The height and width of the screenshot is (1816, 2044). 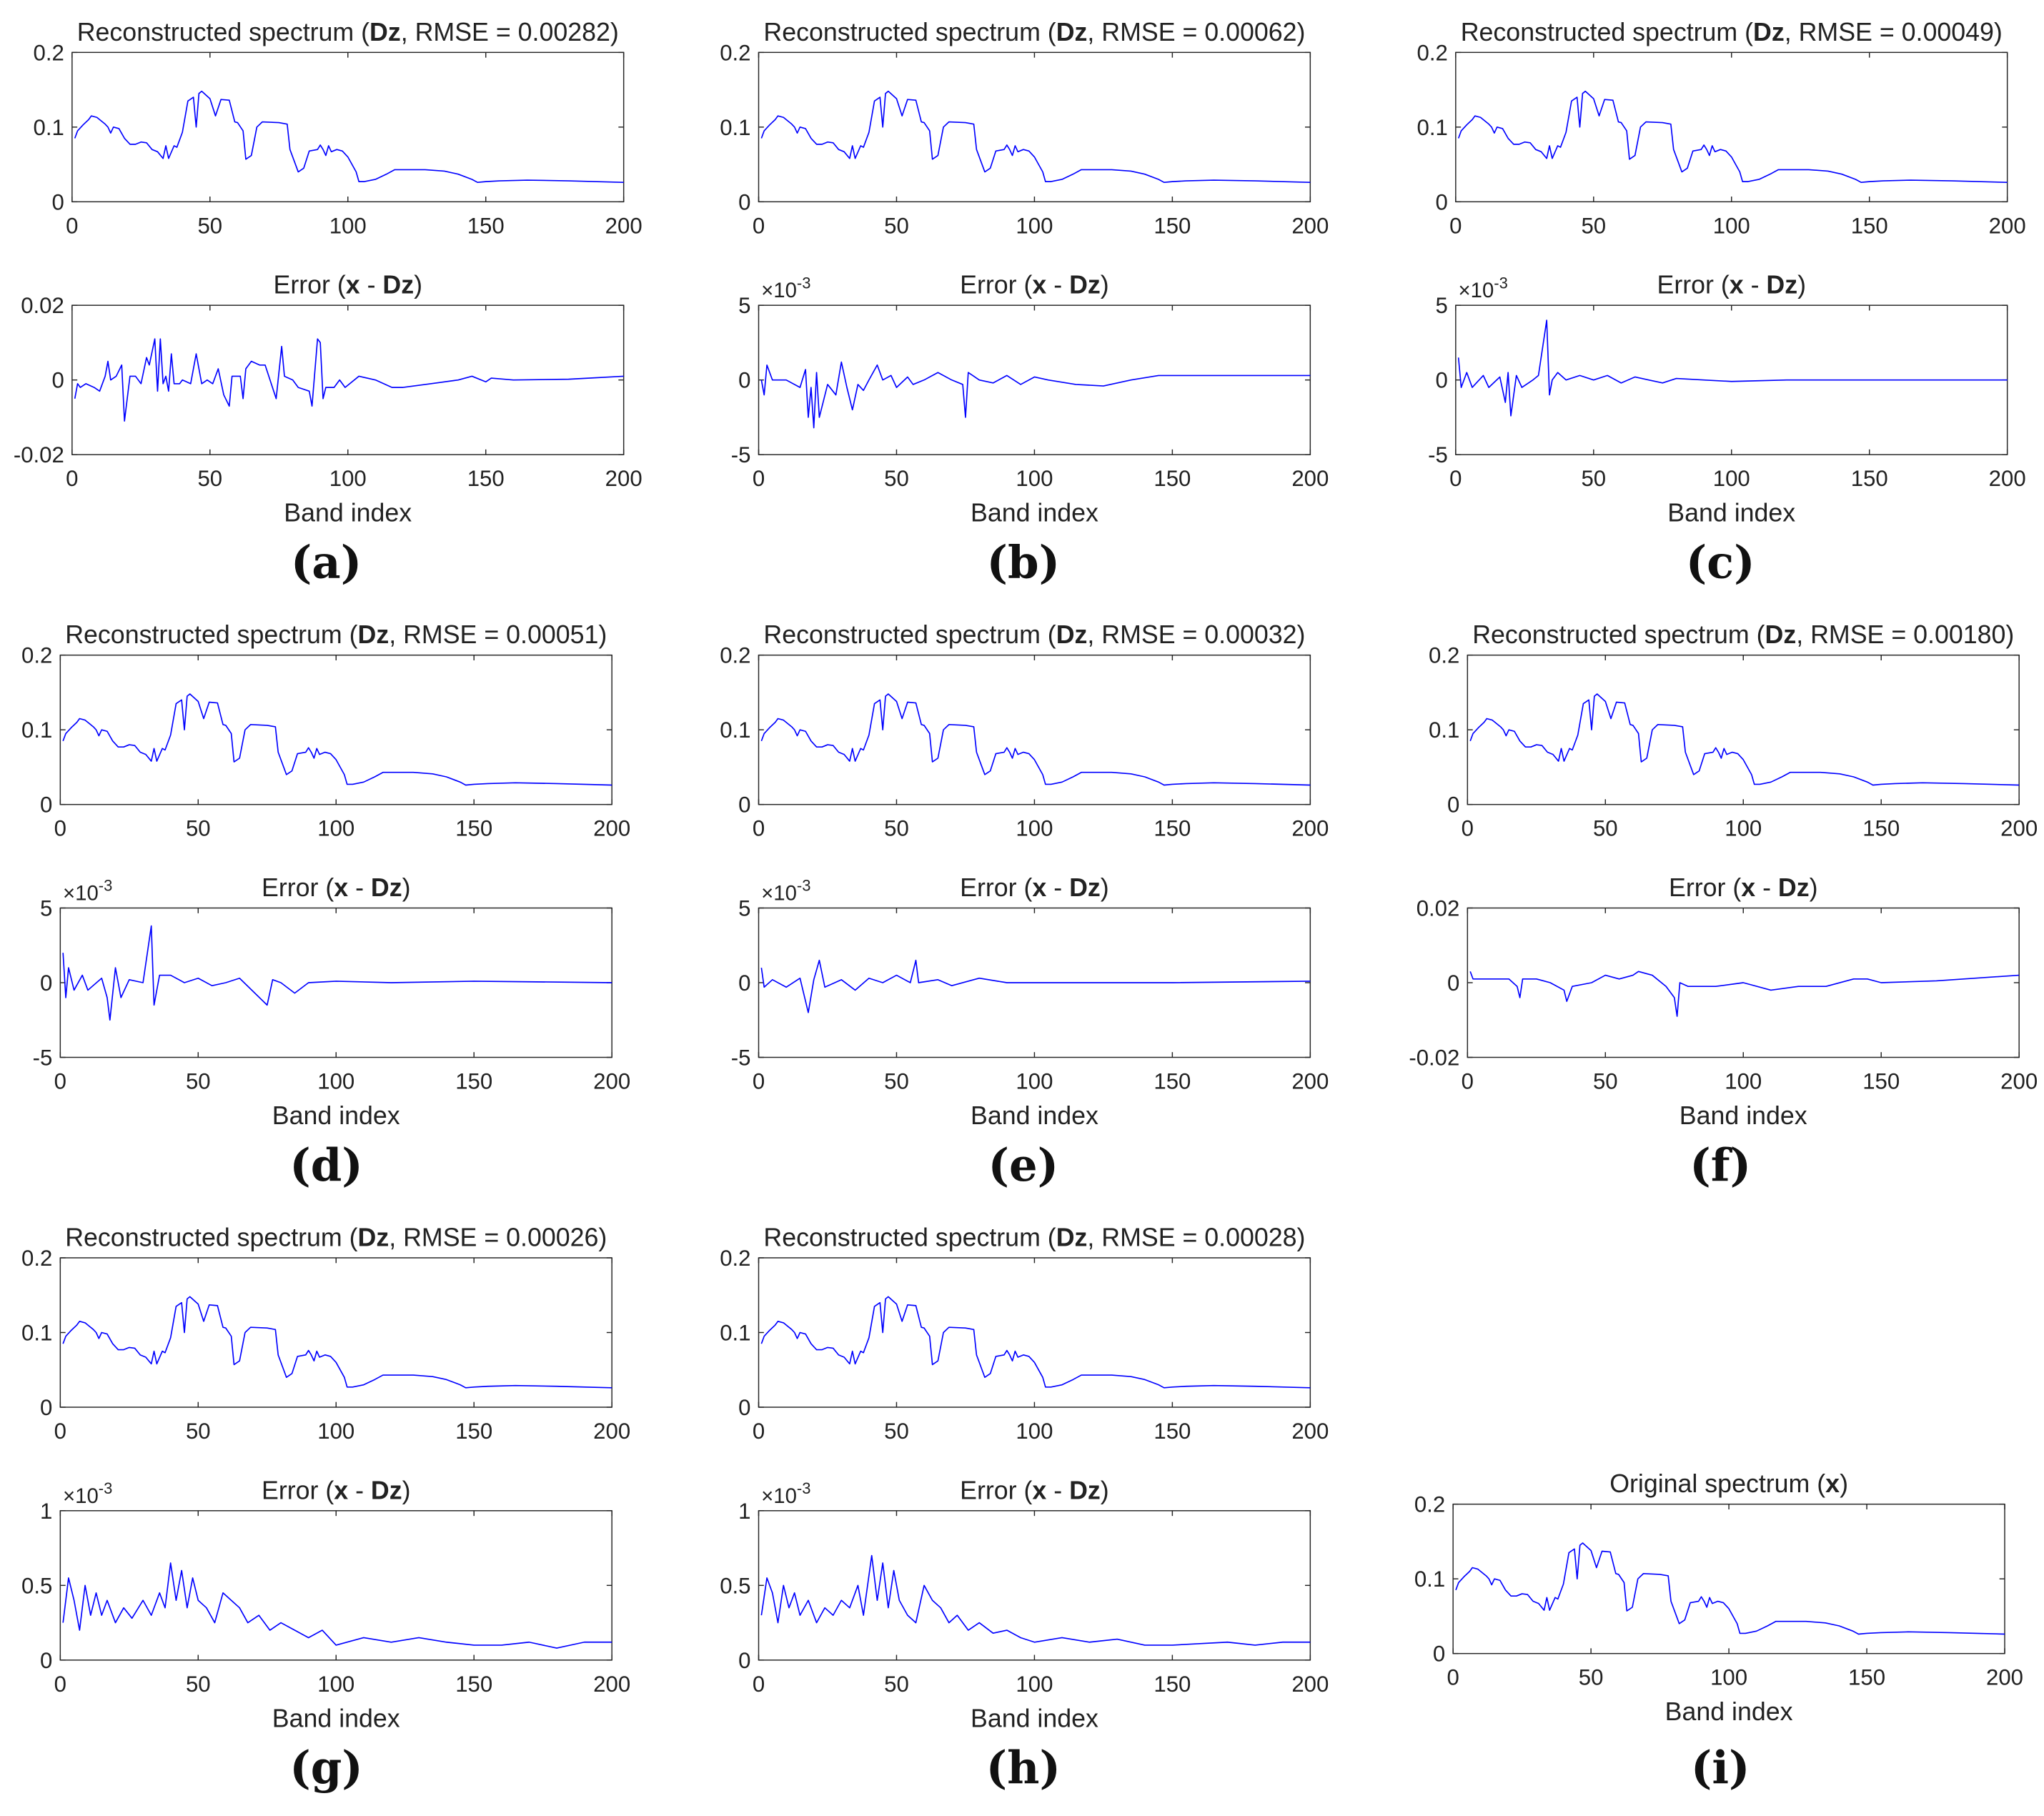 I want to click on title-text: , RMSE = 0.00062), so click(x=1196, y=32).